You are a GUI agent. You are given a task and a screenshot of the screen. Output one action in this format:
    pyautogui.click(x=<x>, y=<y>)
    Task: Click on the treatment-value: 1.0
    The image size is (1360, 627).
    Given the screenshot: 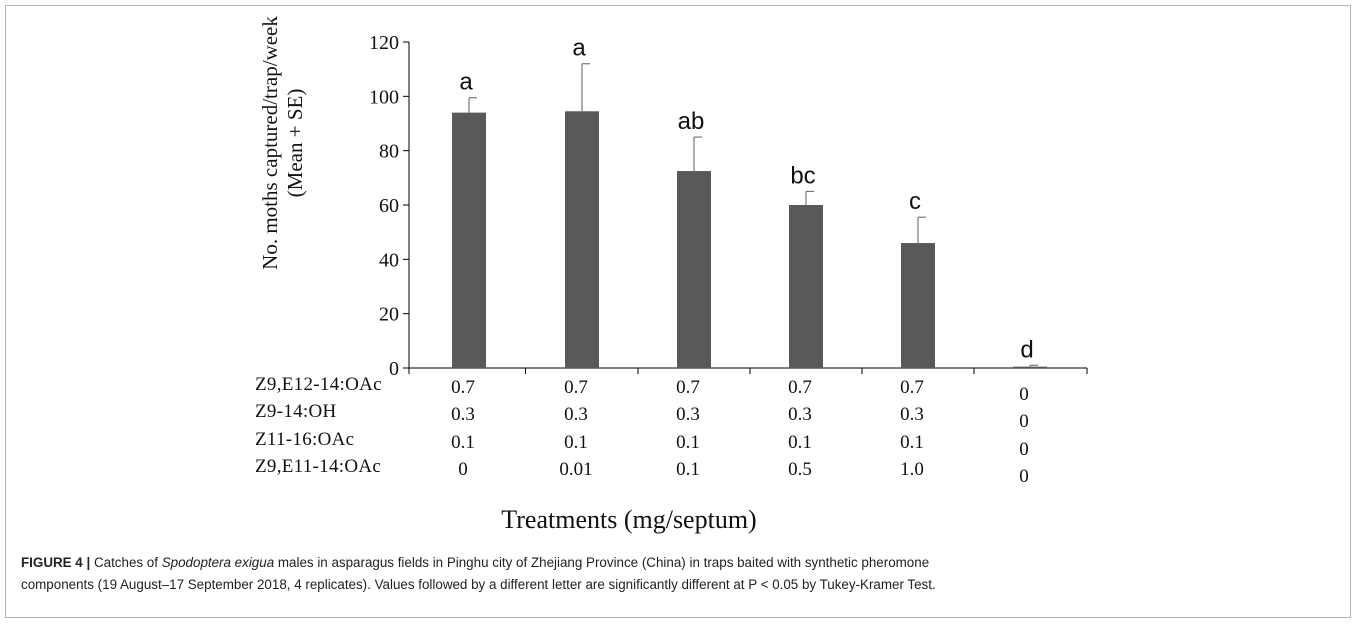 What is the action you would take?
    pyautogui.click(x=912, y=469)
    